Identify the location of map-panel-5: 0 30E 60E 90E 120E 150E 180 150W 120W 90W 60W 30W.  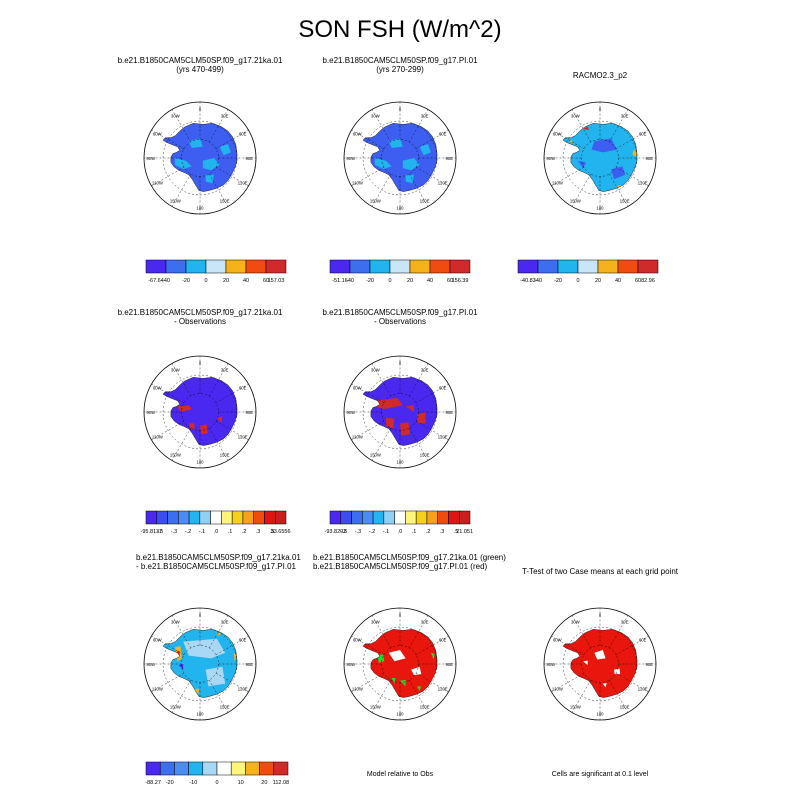
(400, 412).